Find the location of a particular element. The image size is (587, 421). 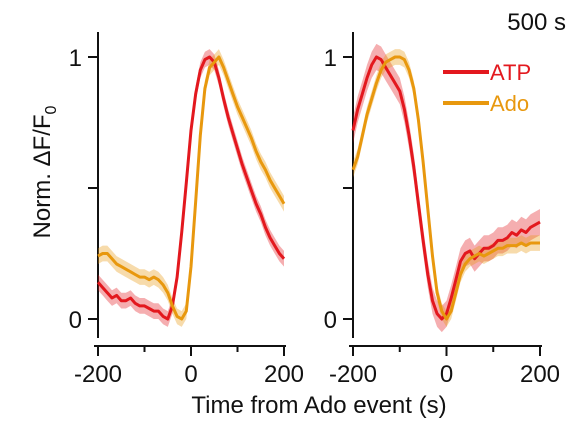

y-axis-title-subscript: 0 is located at coordinates (51, 109).